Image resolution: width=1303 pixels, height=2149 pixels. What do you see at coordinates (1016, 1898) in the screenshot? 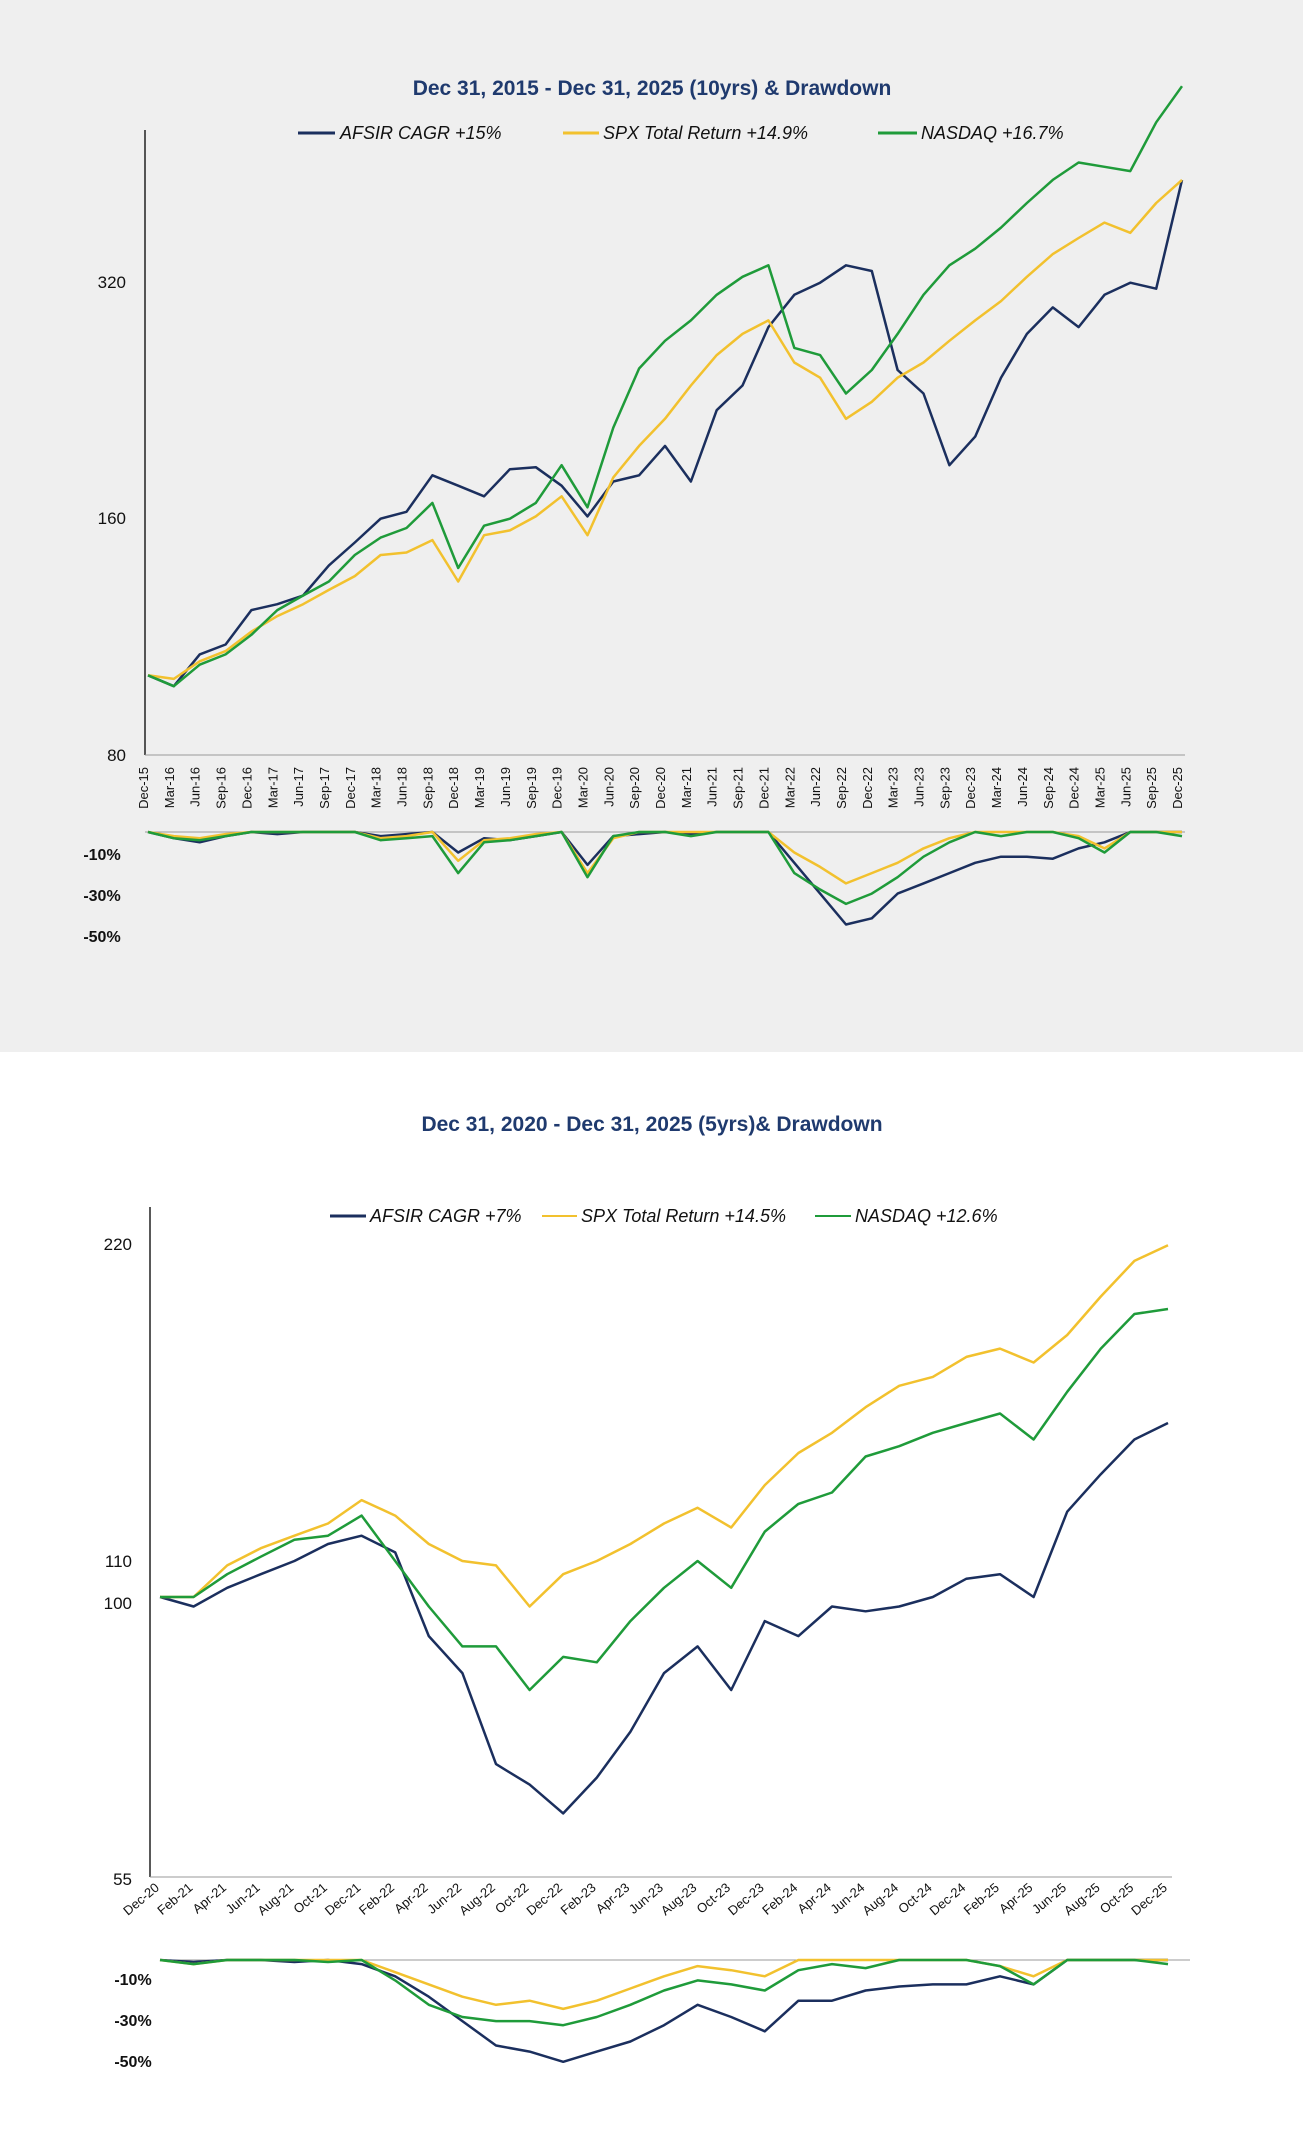
I see `x-tick-label: Apr-25` at bounding box center [1016, 1898].